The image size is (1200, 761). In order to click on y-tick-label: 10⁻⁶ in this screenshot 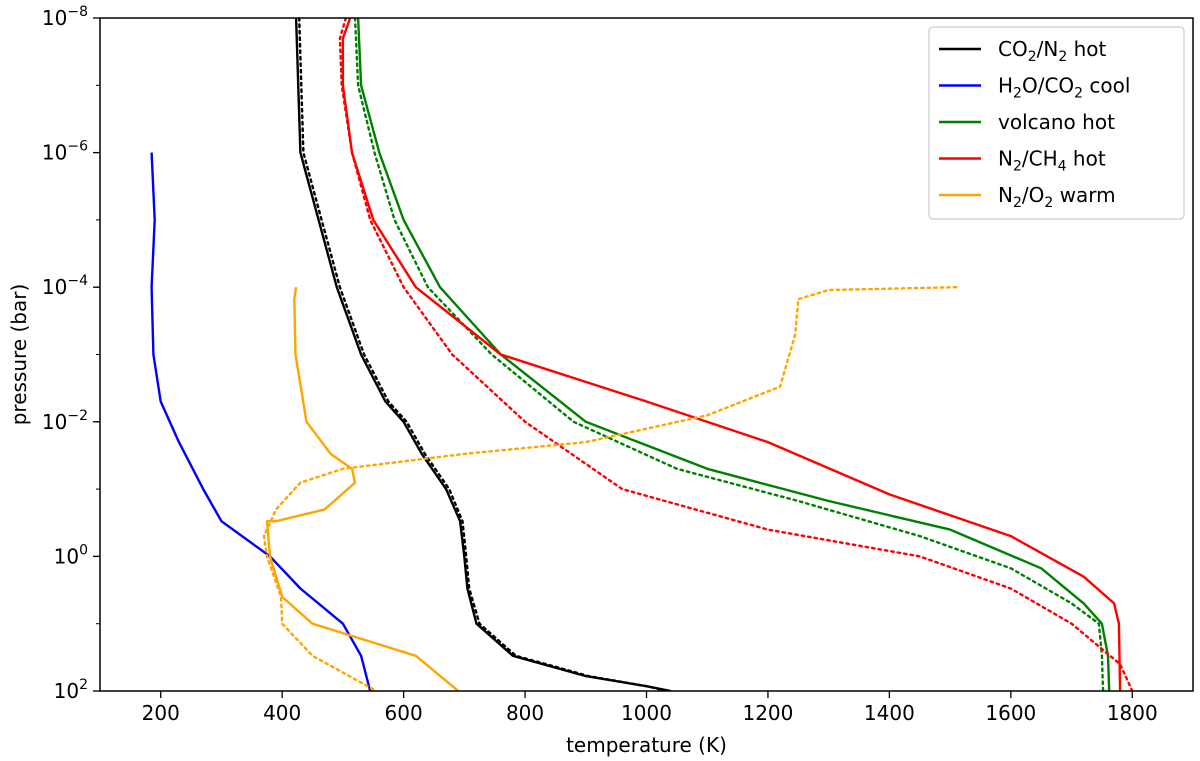, I will do `click(65, 152)`.